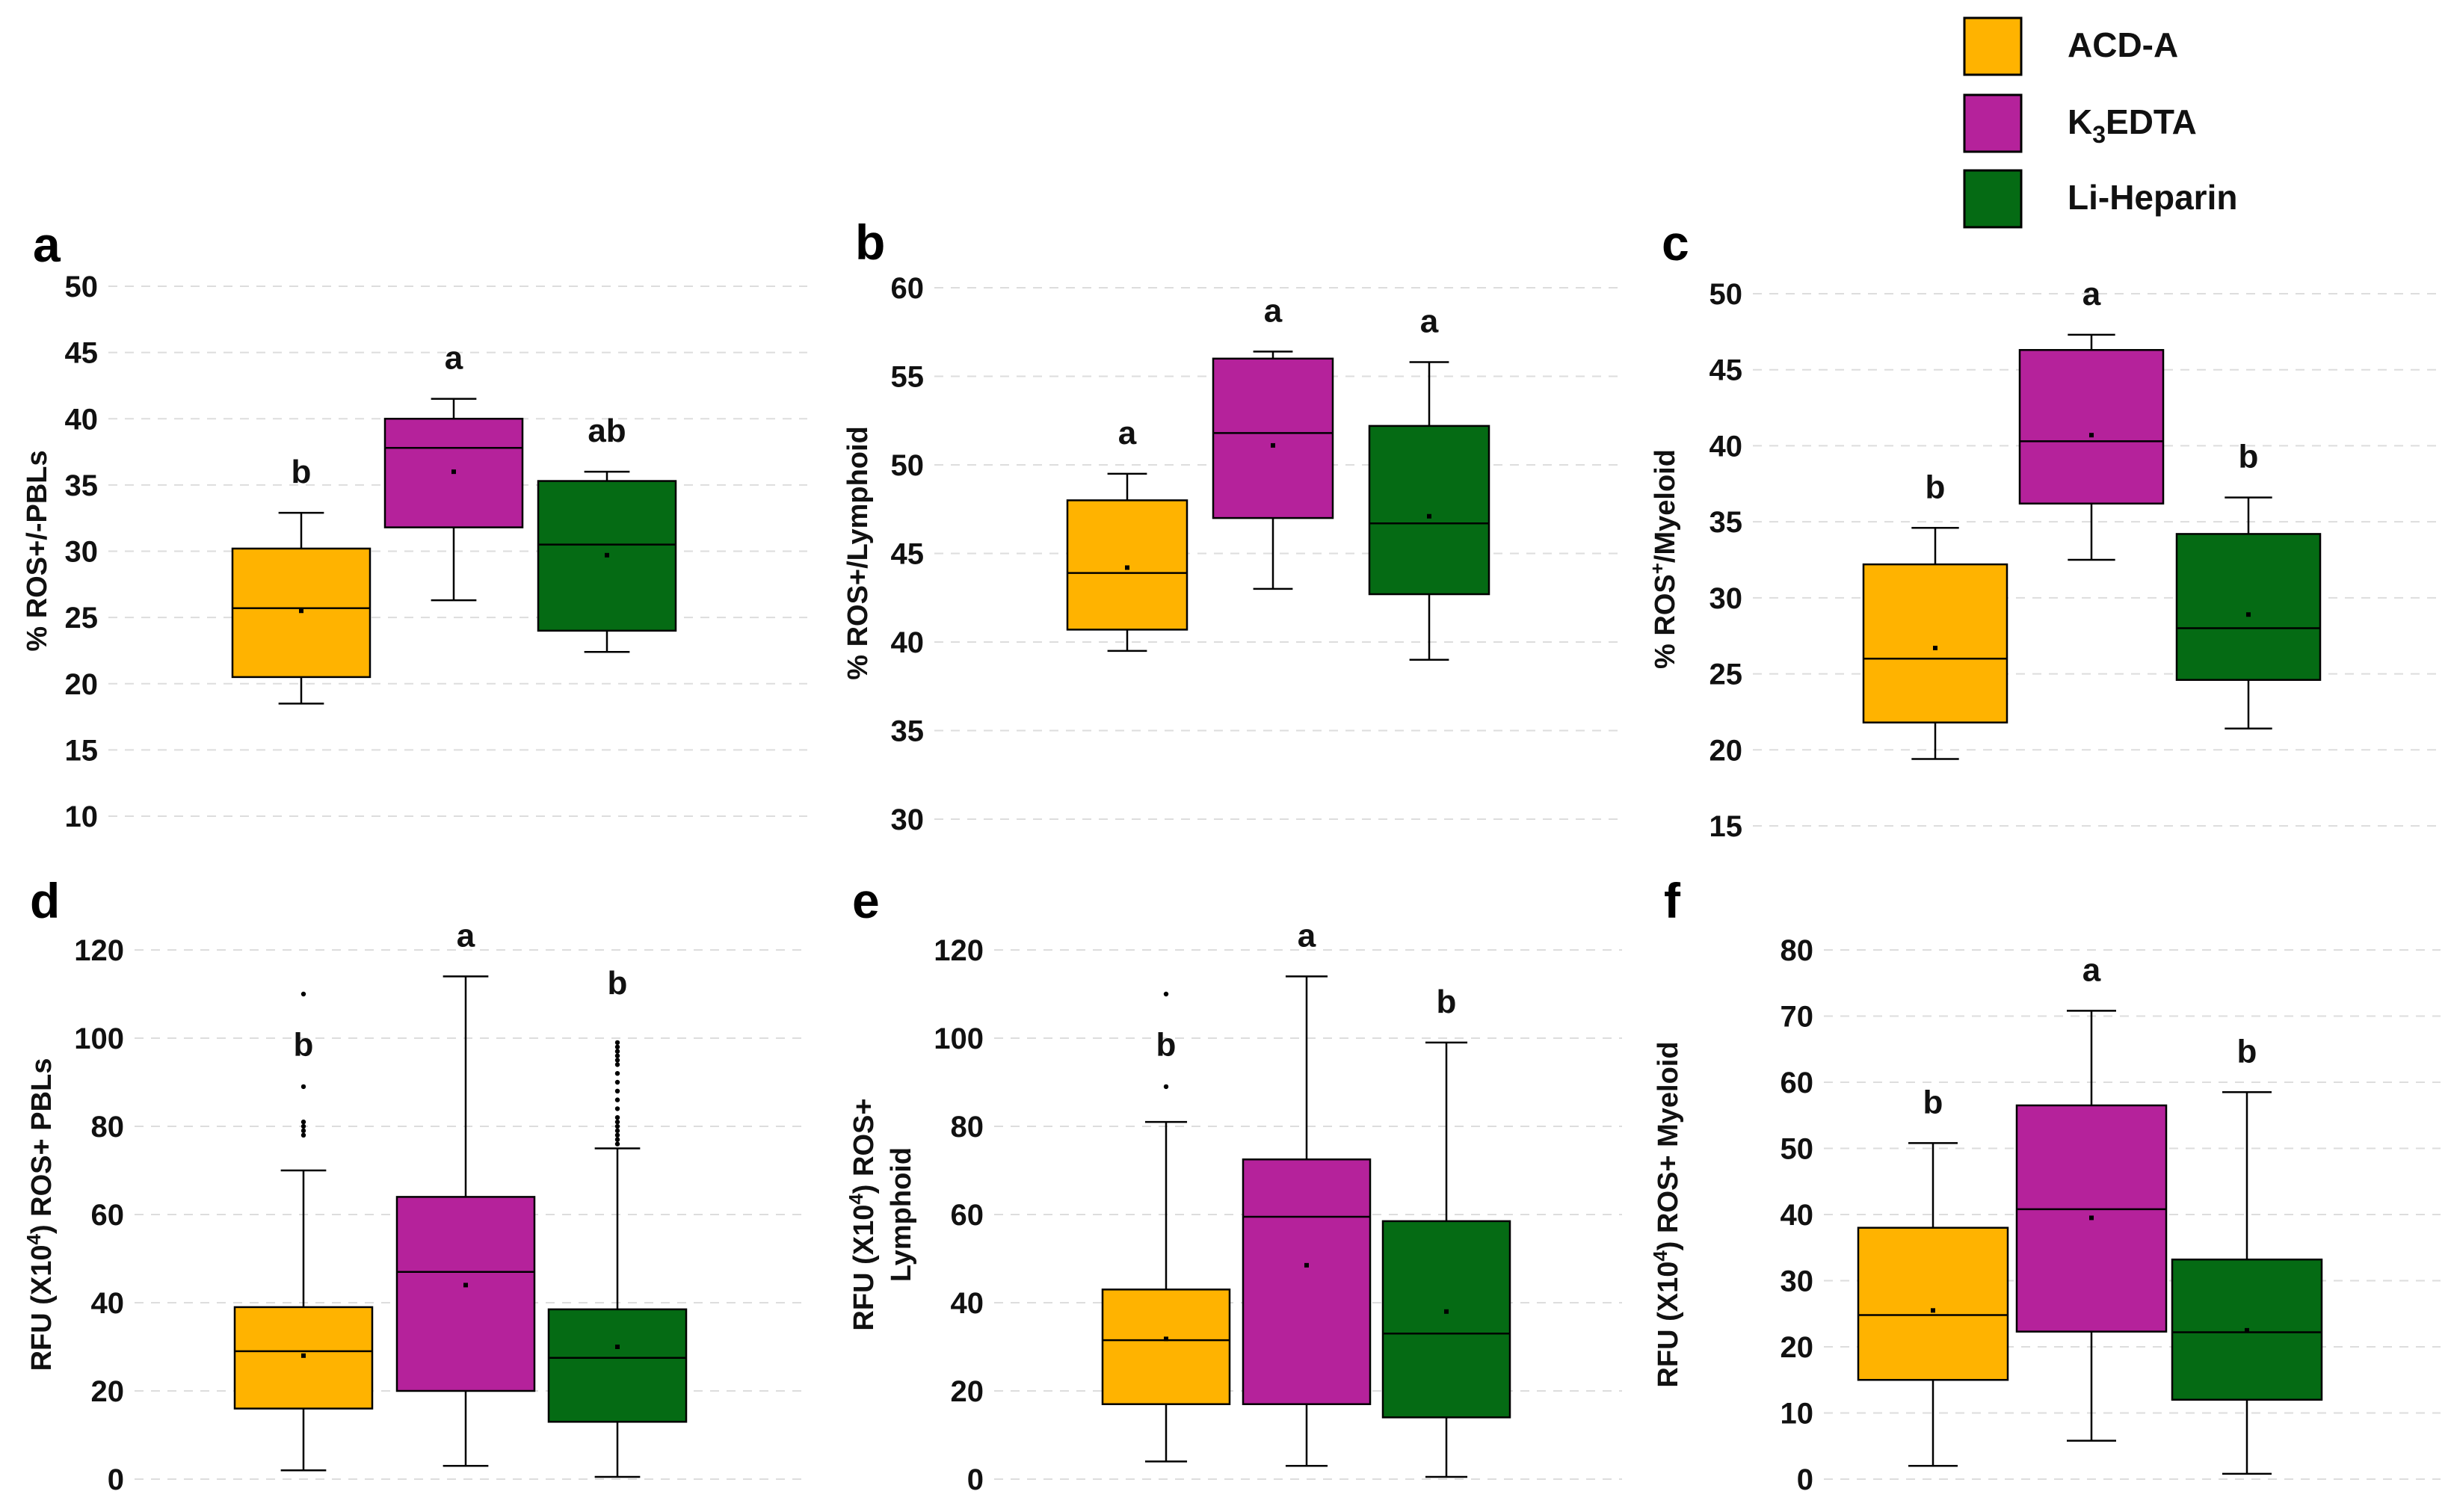 The width and height of the screenshot is (2451, 1512). What do you see at coordinates (2151, 121) in the screenshot?
I see `legend-label-rest: EDTA` at bounding box center [2151, 121].